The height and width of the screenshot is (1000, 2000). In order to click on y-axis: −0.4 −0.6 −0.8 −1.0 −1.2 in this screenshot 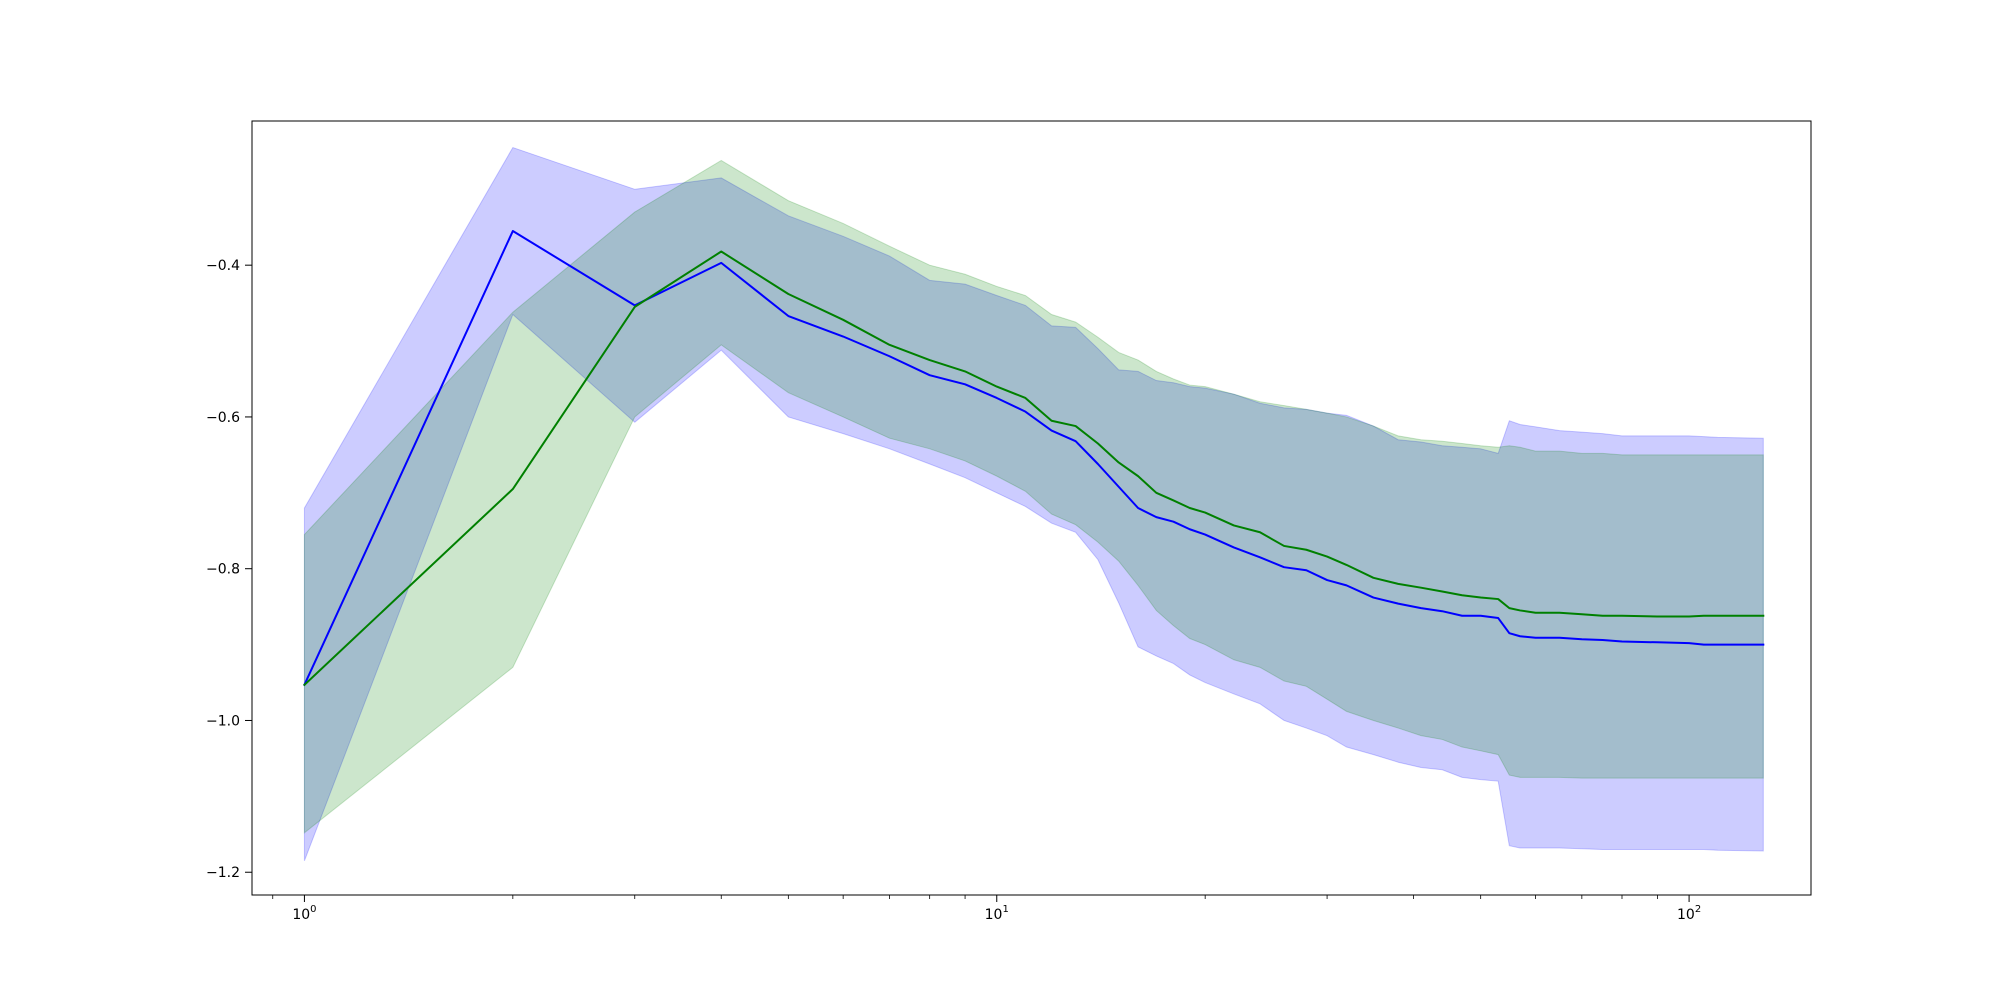, I will do `click(229, 569)`.